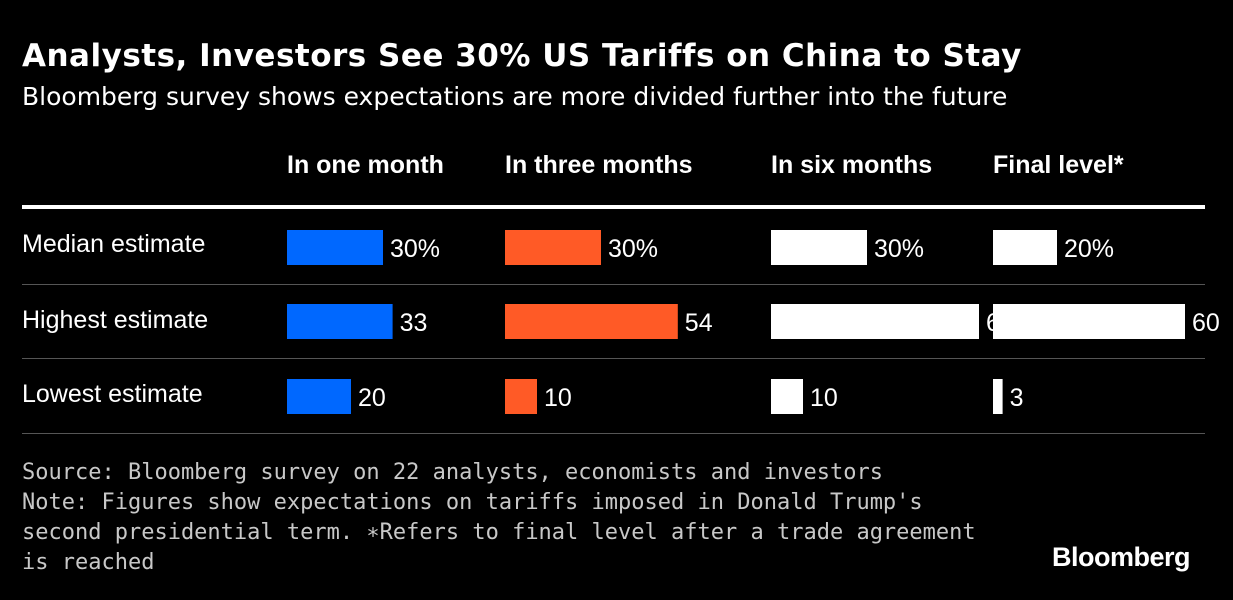 The height and width of the screenshot is (600, 1233). What do you see at coordinates (819, 247) in the screenshot?
I see `bar-in-six-months-median-estimate` at bounding box center [819, 247].